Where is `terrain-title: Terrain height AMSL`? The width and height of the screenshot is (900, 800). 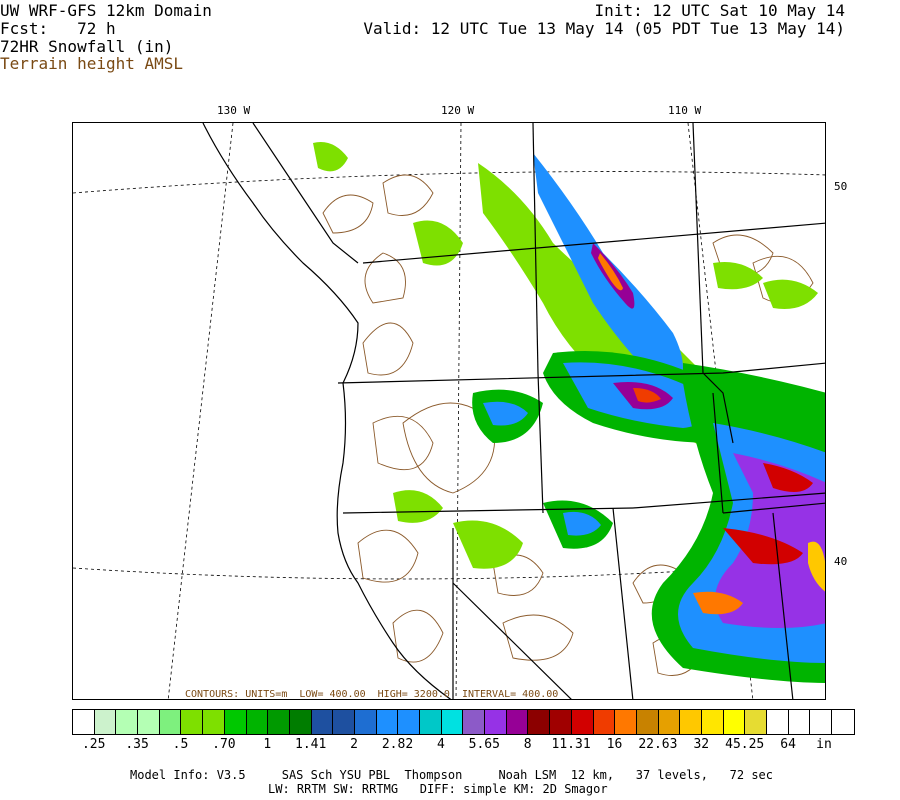
terrain-title: Terrain height AMSL is located at coordinates (92, 63).